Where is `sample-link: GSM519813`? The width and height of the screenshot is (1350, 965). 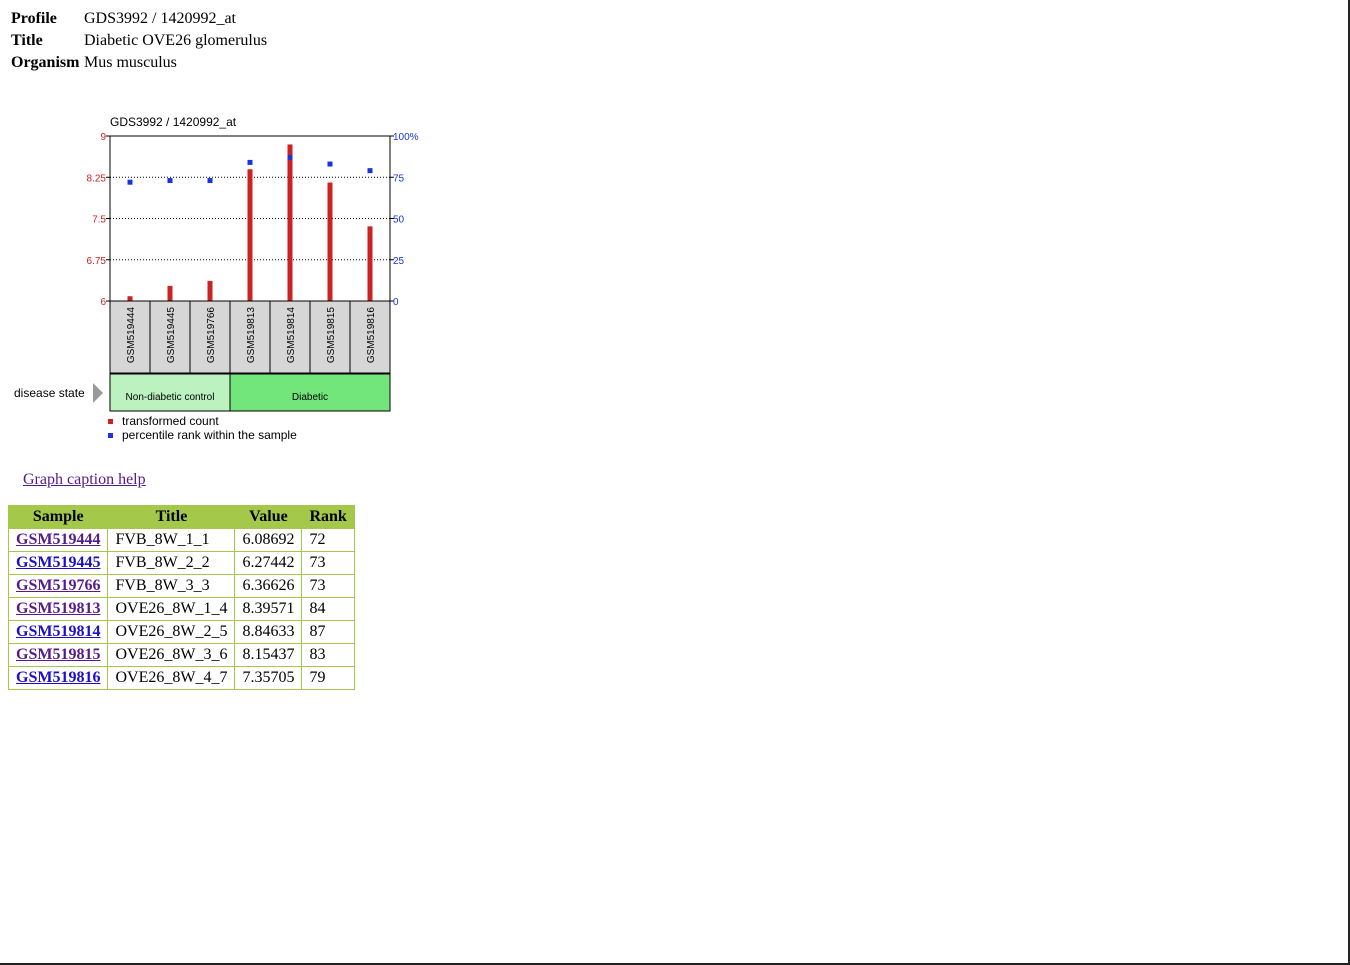
sample-link: GSM519813 is located at coordinates (58, 608).